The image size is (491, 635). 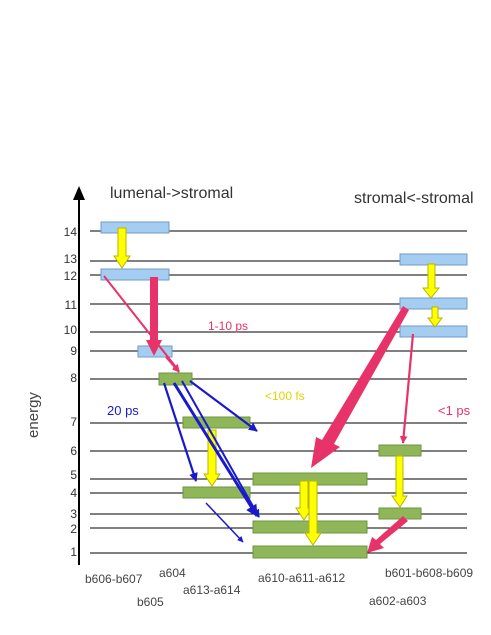 What do you see at coordinates (33, 415) in the screenshot?
I see `energy-axis-label: energy` at bounding box center [33, 415].